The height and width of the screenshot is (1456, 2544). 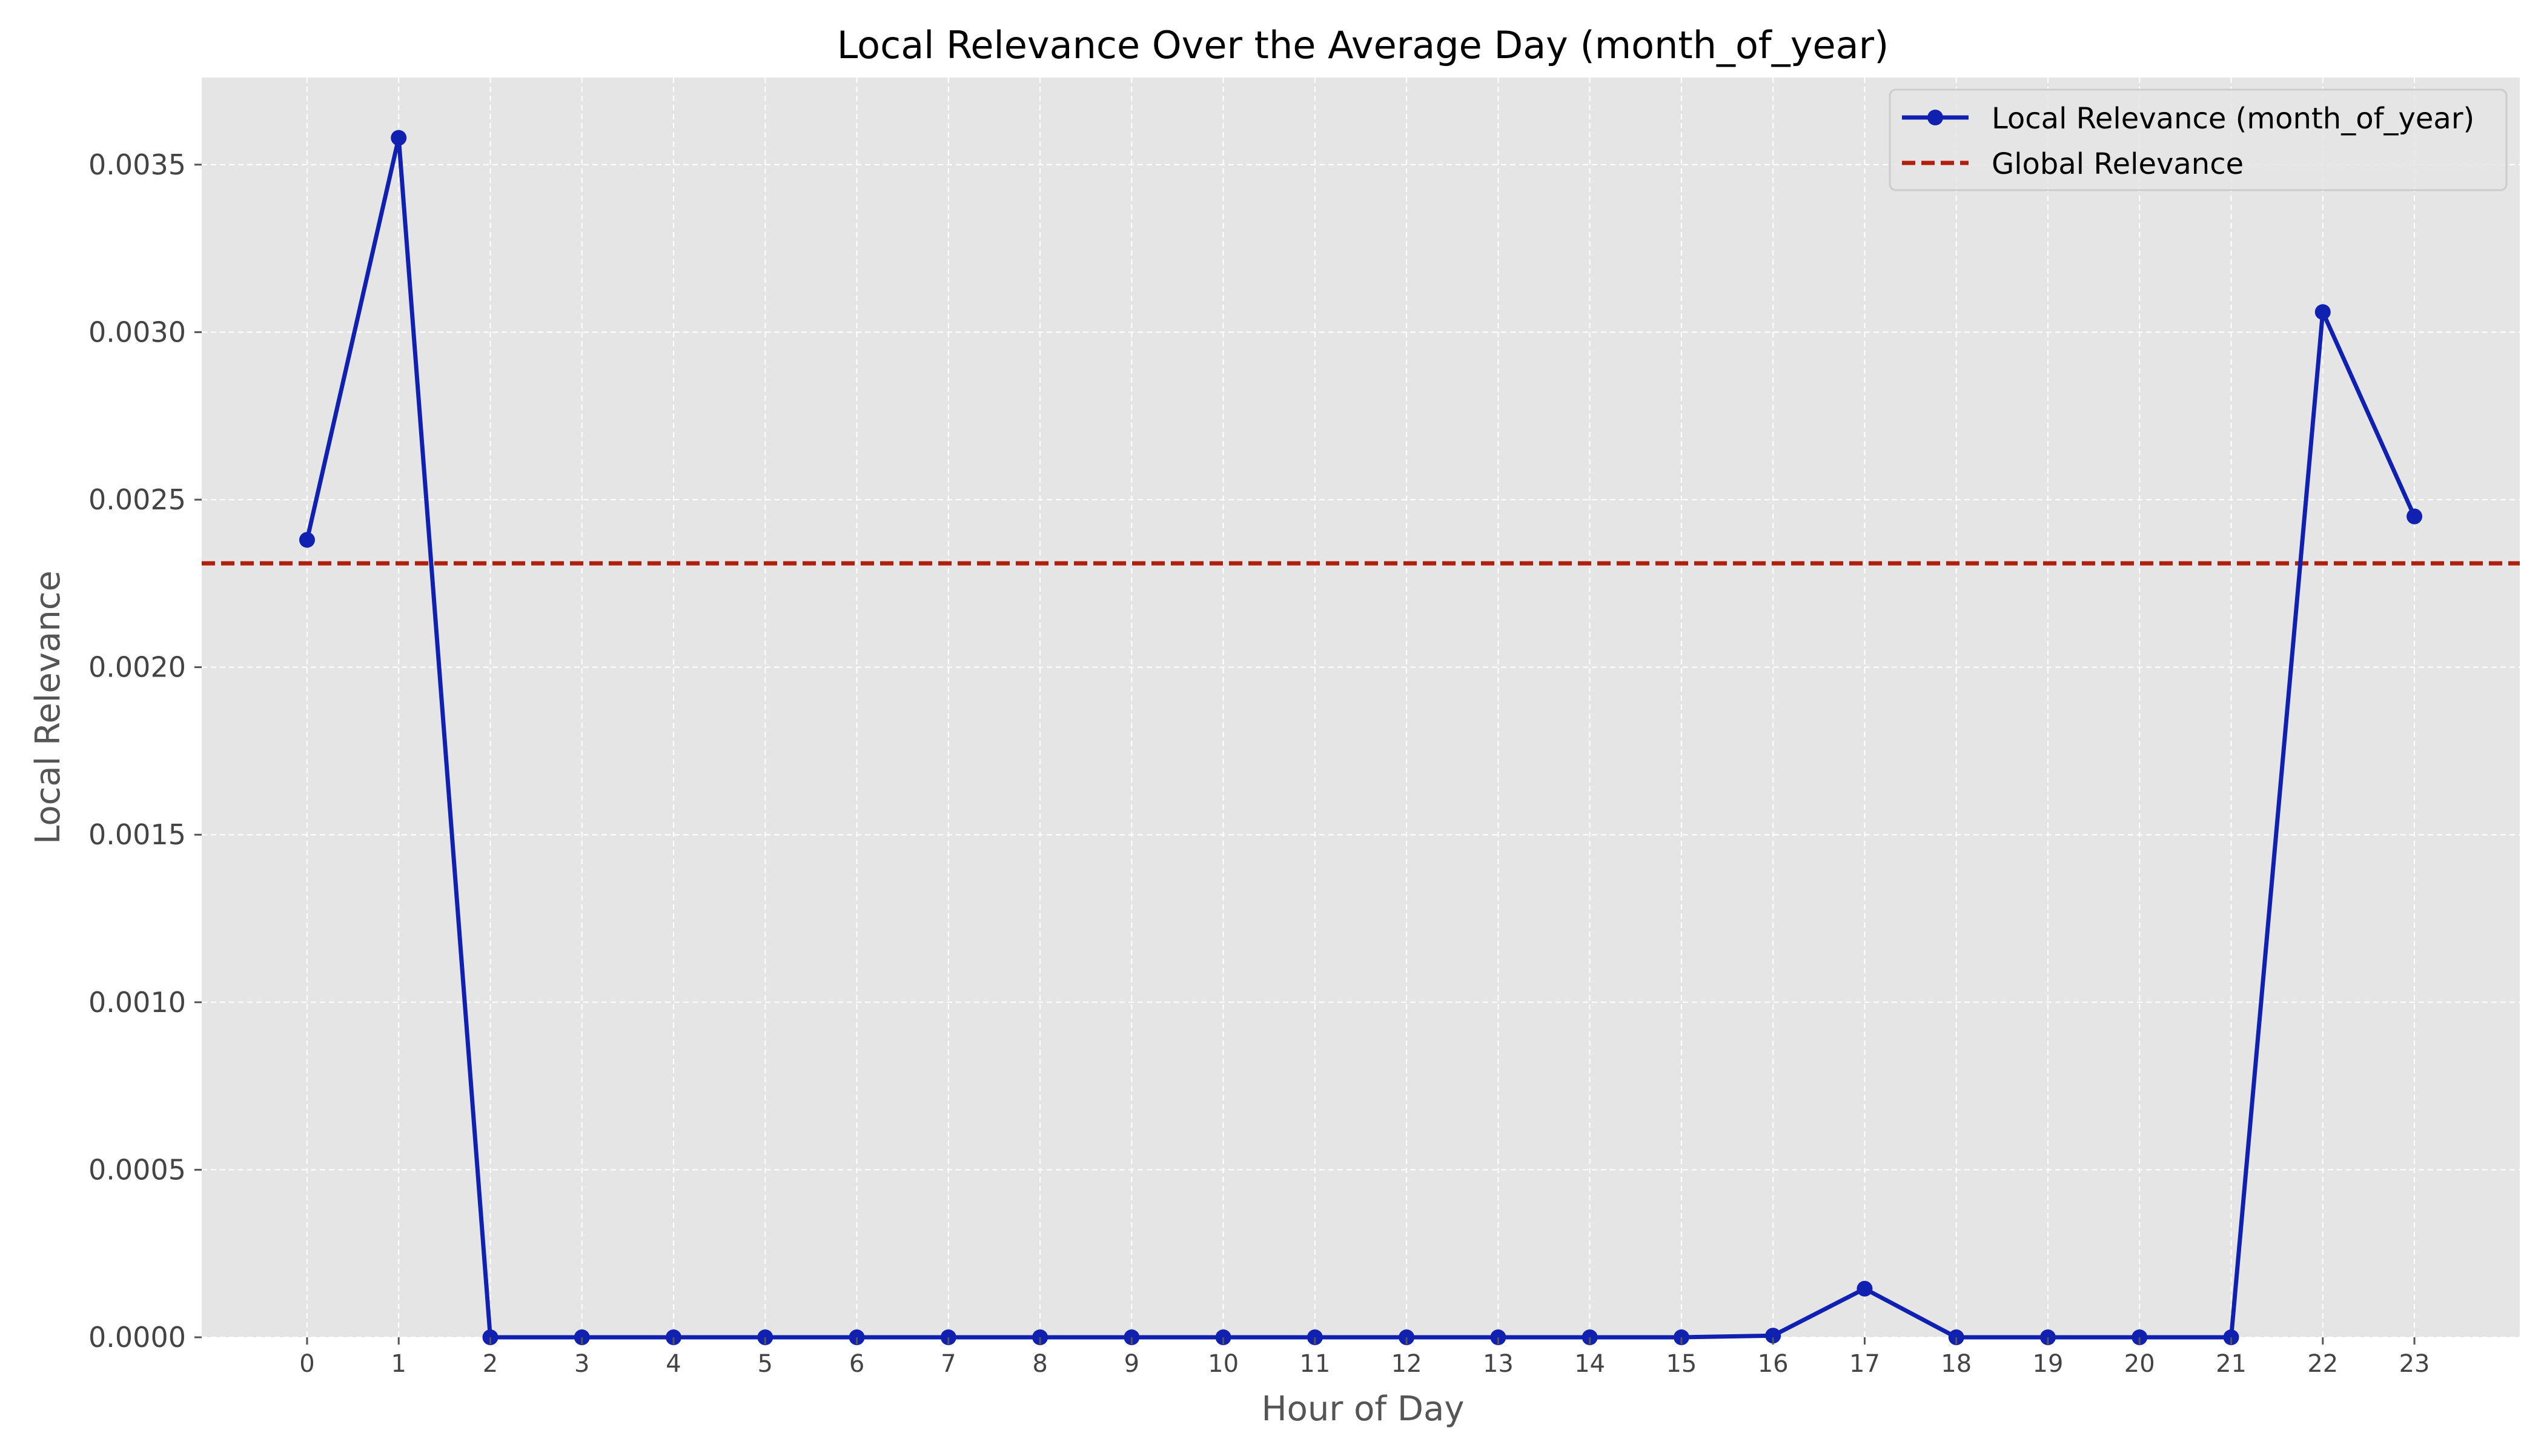 What do you see at coordinates (48, 707) in the screenshot?
I see `y-axis-label: Local Relevance` at bounding box center [48, 707].